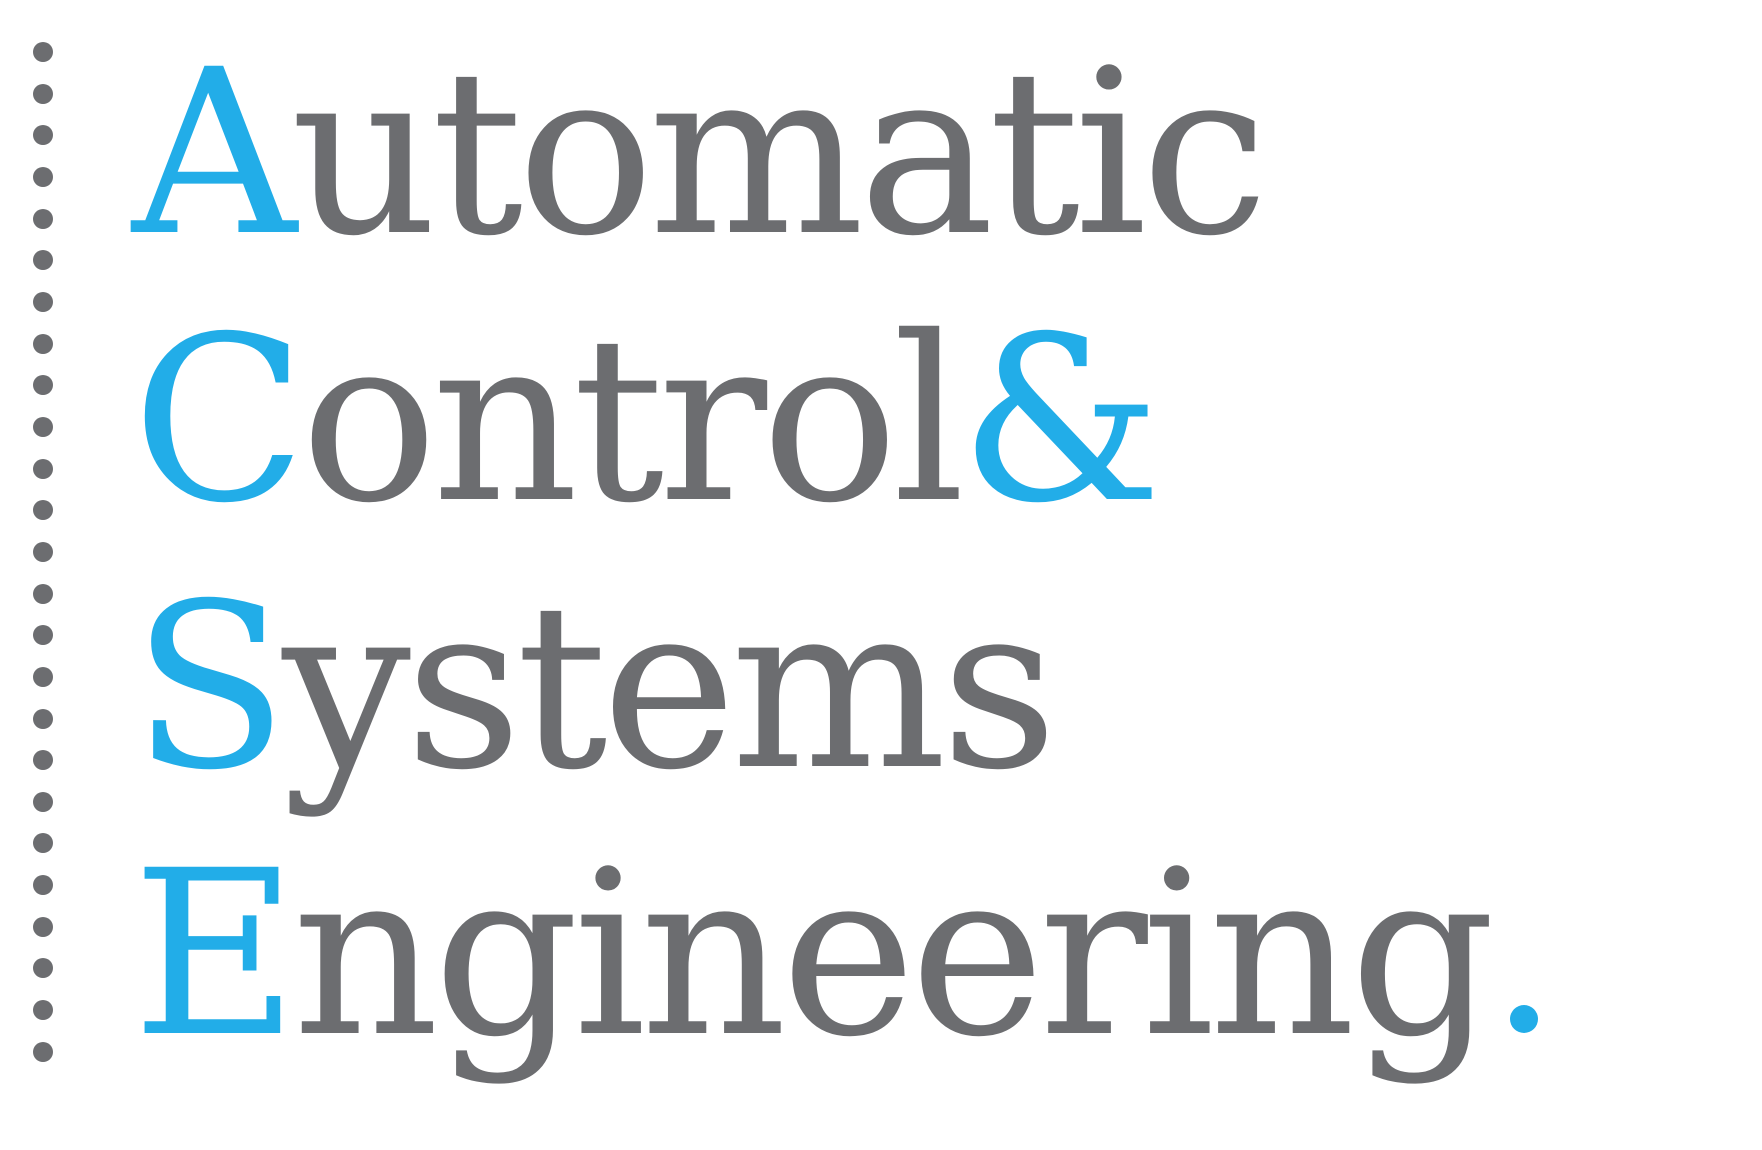 Image resolution: width=1762 pixels, height=1150 pixels. What do you see at coordinates (214, 153) in the screenshot?
I see `initial-letter: A` at bounding box center [214, 153].